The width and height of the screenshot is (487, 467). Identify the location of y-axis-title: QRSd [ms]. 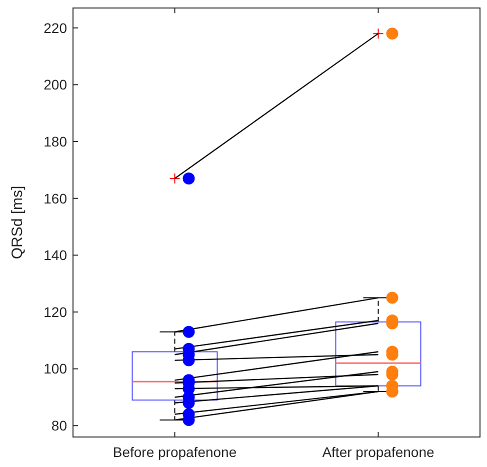
(17, 223).